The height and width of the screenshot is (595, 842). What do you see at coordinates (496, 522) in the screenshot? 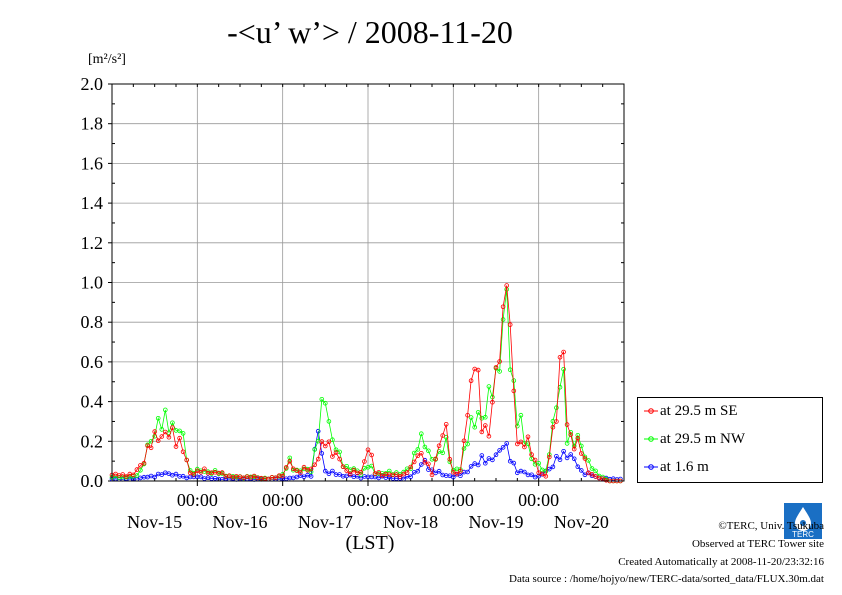
I see `x-day-label: Nov-19` at bounding box center [496, 522].